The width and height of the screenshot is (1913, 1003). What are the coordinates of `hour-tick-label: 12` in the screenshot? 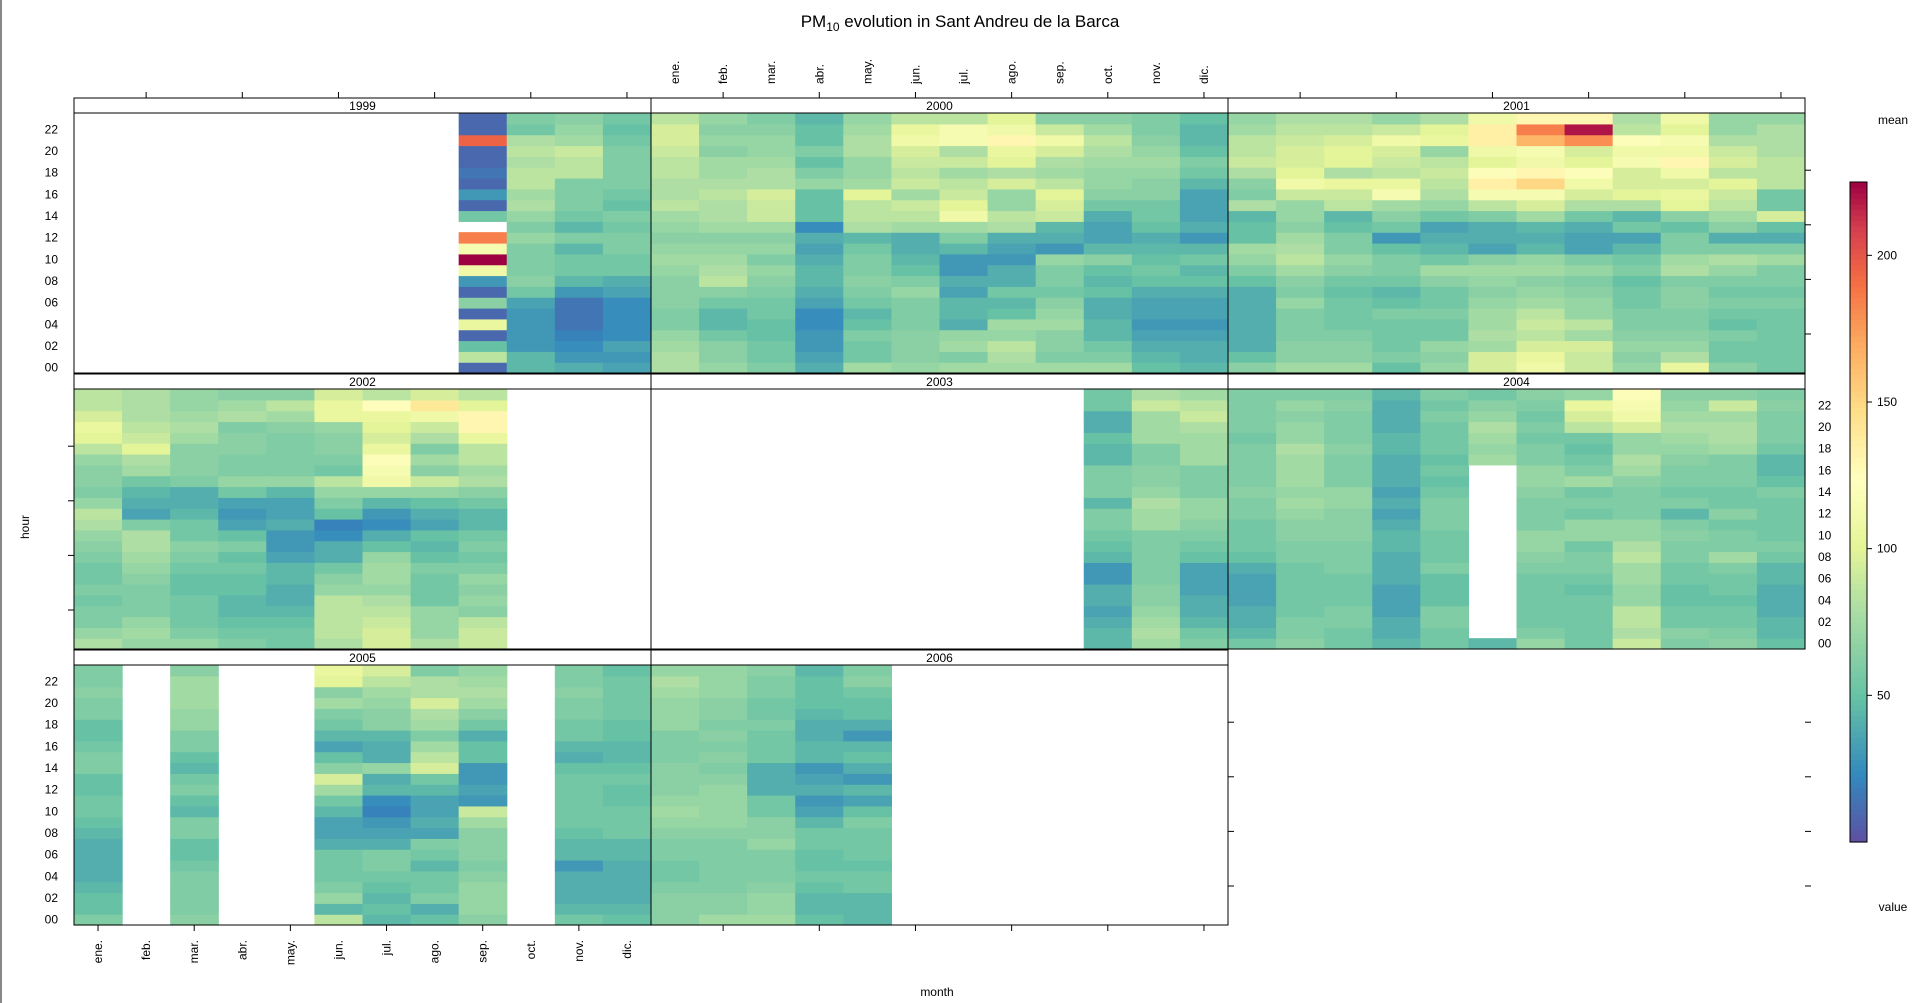 It's located at (52, 238).